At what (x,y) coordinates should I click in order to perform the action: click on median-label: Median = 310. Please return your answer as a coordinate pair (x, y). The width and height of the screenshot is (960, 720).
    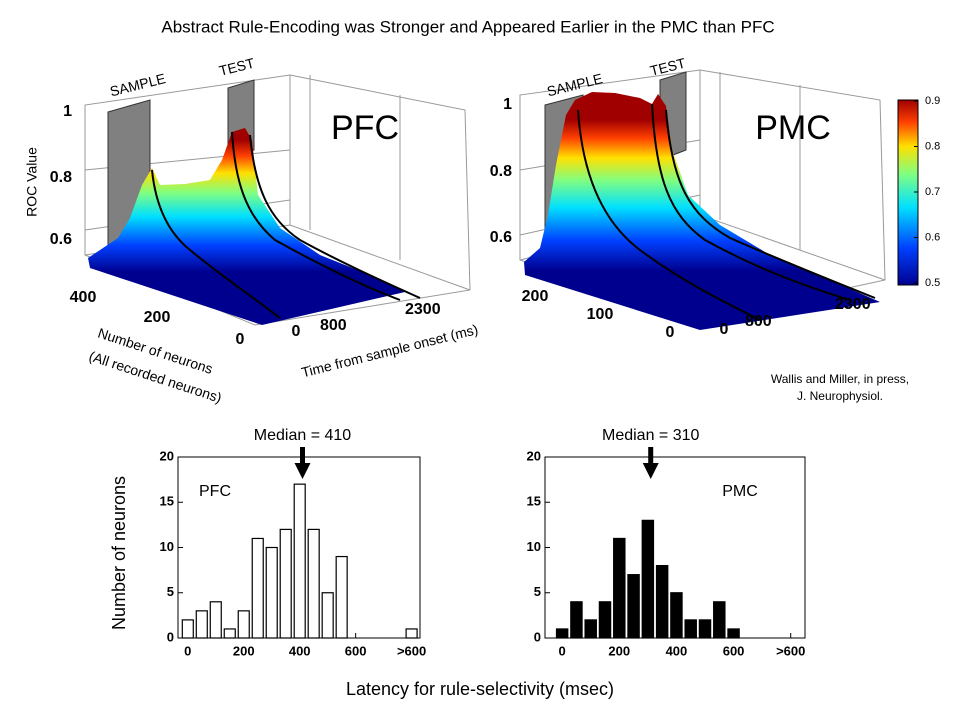
    Looking at the image, I should click on (651, 435).